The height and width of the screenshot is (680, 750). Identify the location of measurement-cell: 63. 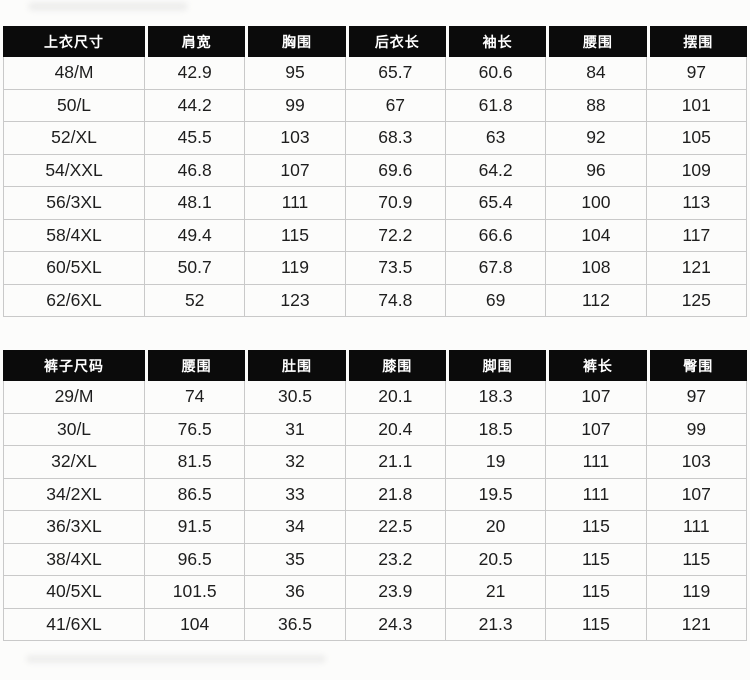
(496, 138).